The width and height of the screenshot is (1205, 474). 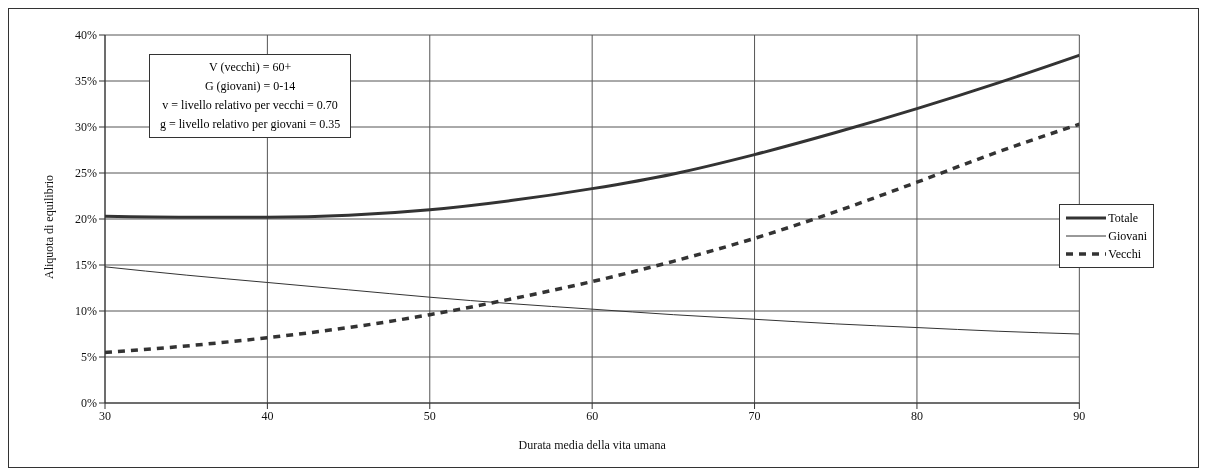 What do you see at coordinates (250, 86) in the screenshot?
I see `annotation: G (giovani) = 0-14` at bounding box center [250, 86].